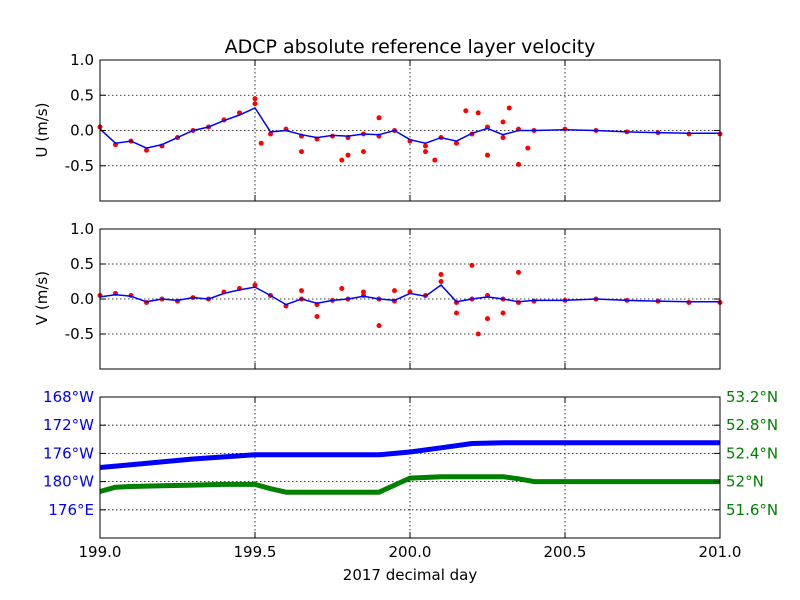  I want to click on x-tick-label: 201.0, so click(720, 552).